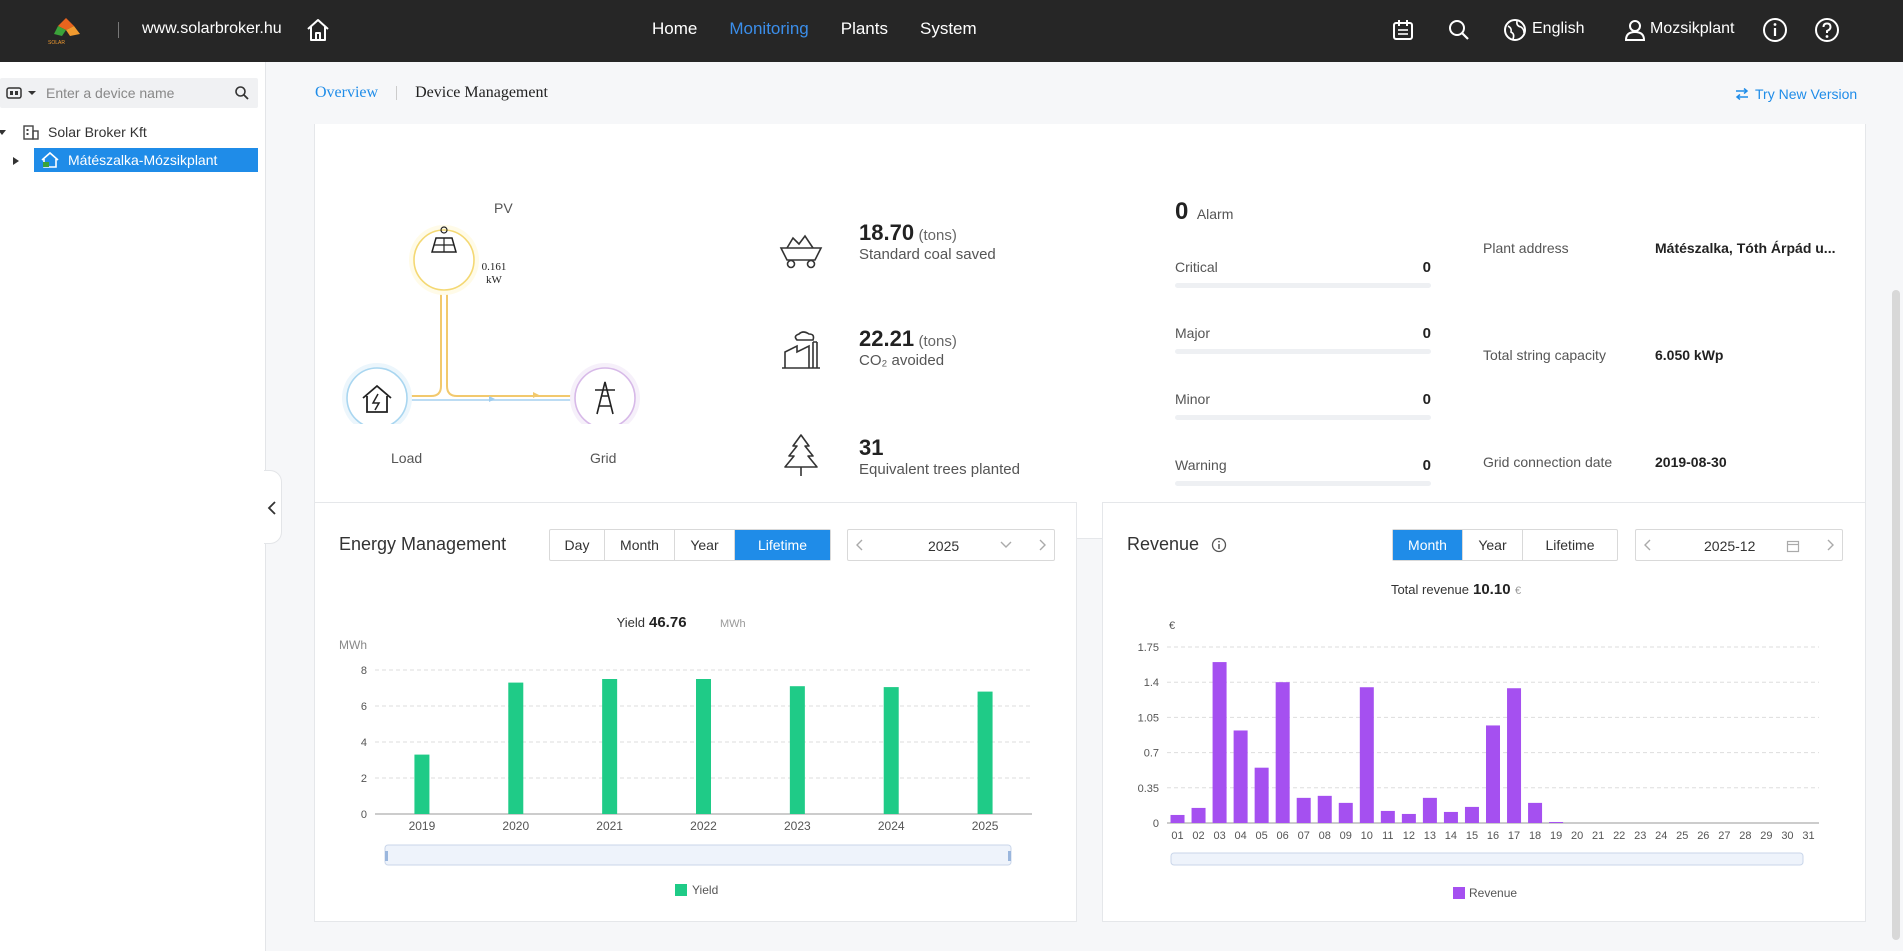 The image size is (1903, 951). What do you see at coordinates (1428, 545) in the screenshot?
I see `revenue-range-month: Month` at bounding box center [1428, 545].